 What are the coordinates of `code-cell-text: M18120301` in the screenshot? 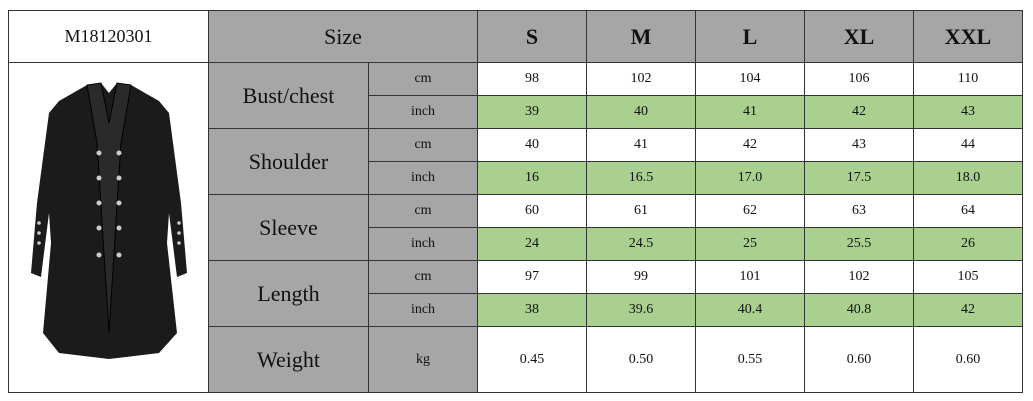 It's located at (108, 36).